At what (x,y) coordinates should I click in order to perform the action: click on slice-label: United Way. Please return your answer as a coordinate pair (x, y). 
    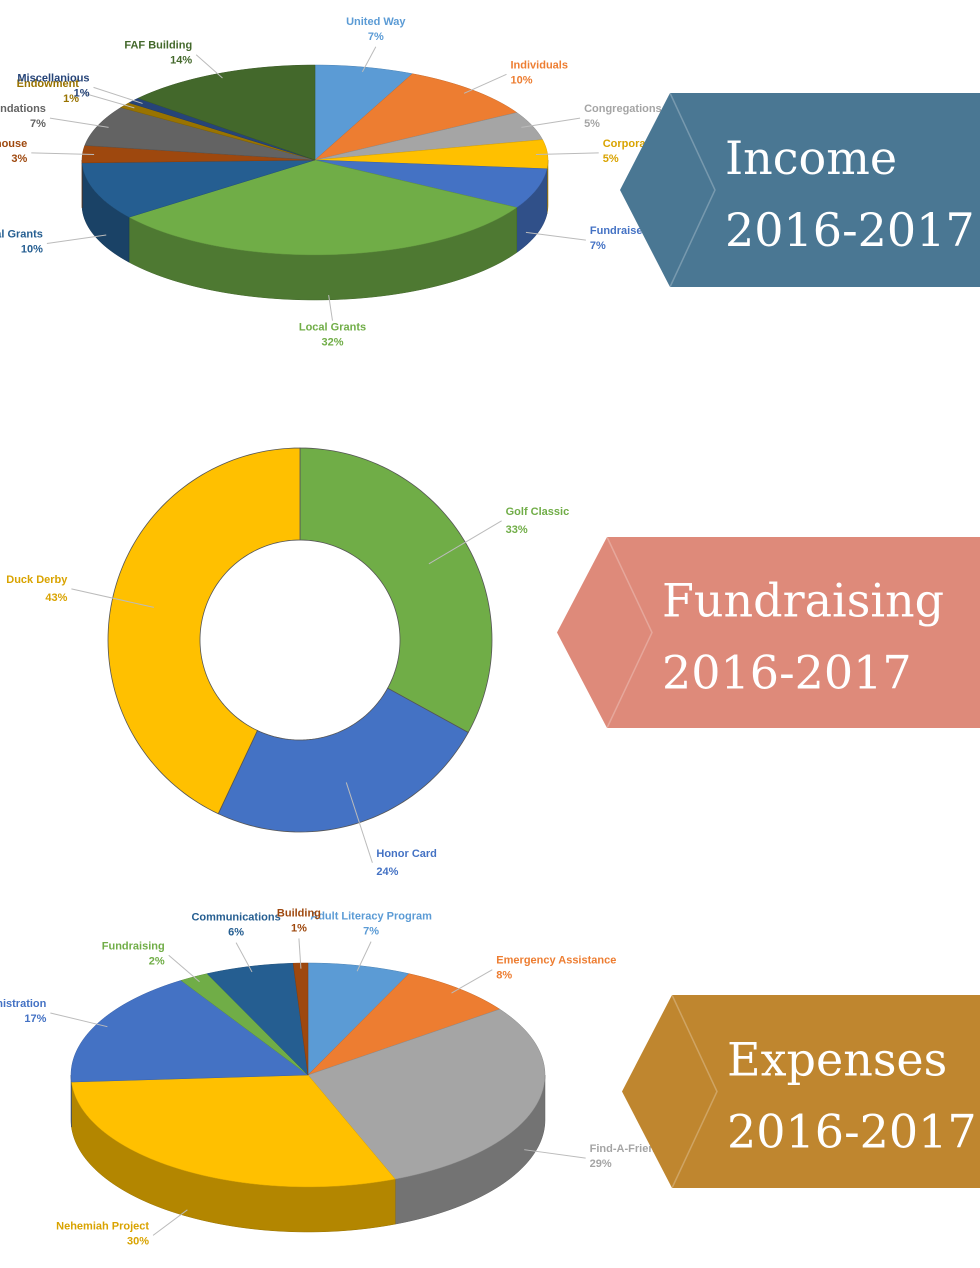
    Looking at the image, I should click on (376, 22).